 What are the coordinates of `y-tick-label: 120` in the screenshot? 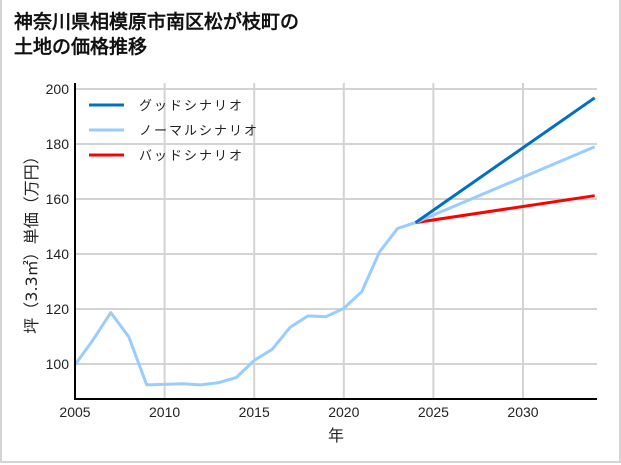 It's located at (58, 309).